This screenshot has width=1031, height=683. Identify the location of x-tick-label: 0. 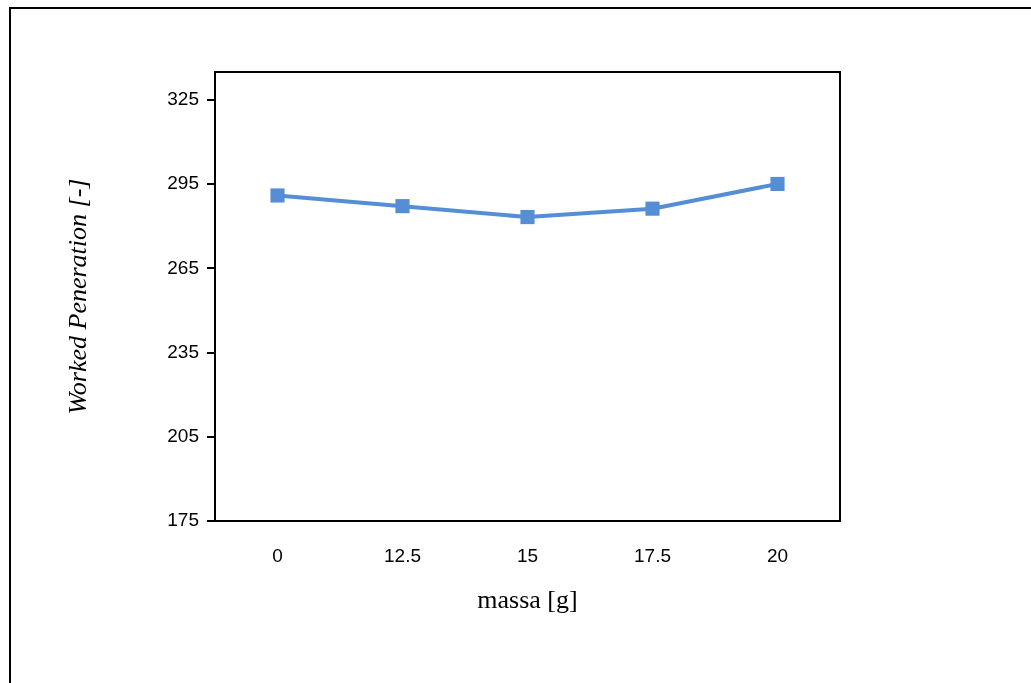
(277, 555).